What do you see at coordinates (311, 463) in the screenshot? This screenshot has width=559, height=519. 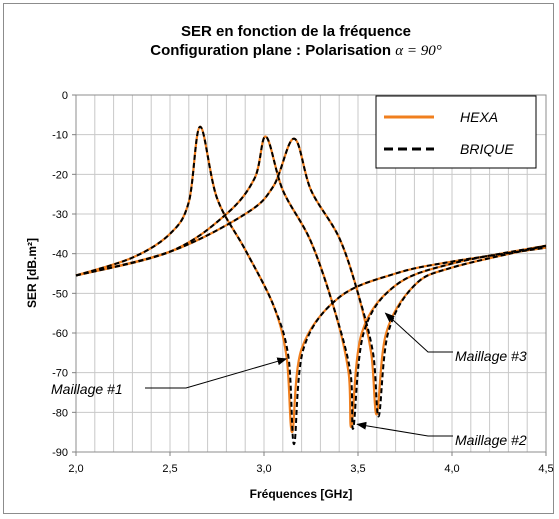 I see `x-tick-labels: 2,0 2,5 3,0 3,5 4,0 4,5` at bounding box center [311, 463].